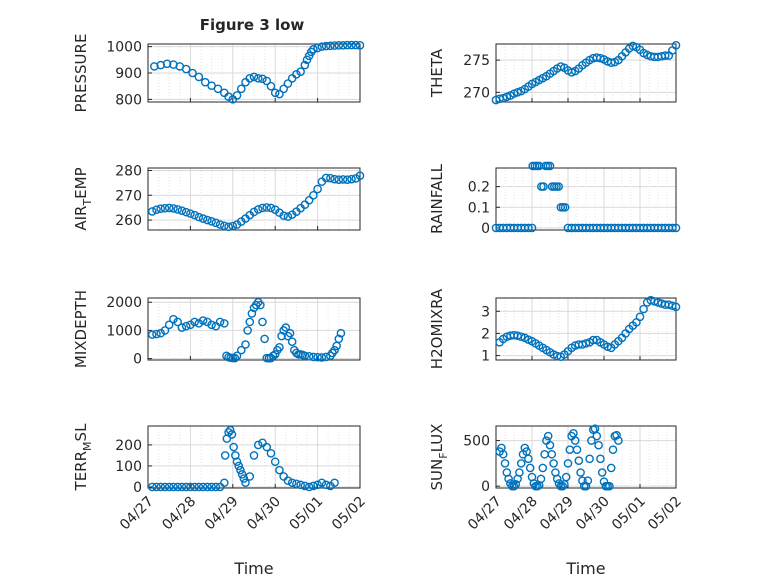  Describe the element at coordinates (124, 331) in the screenshot. I see `y-tick-label: 1000` at that location.